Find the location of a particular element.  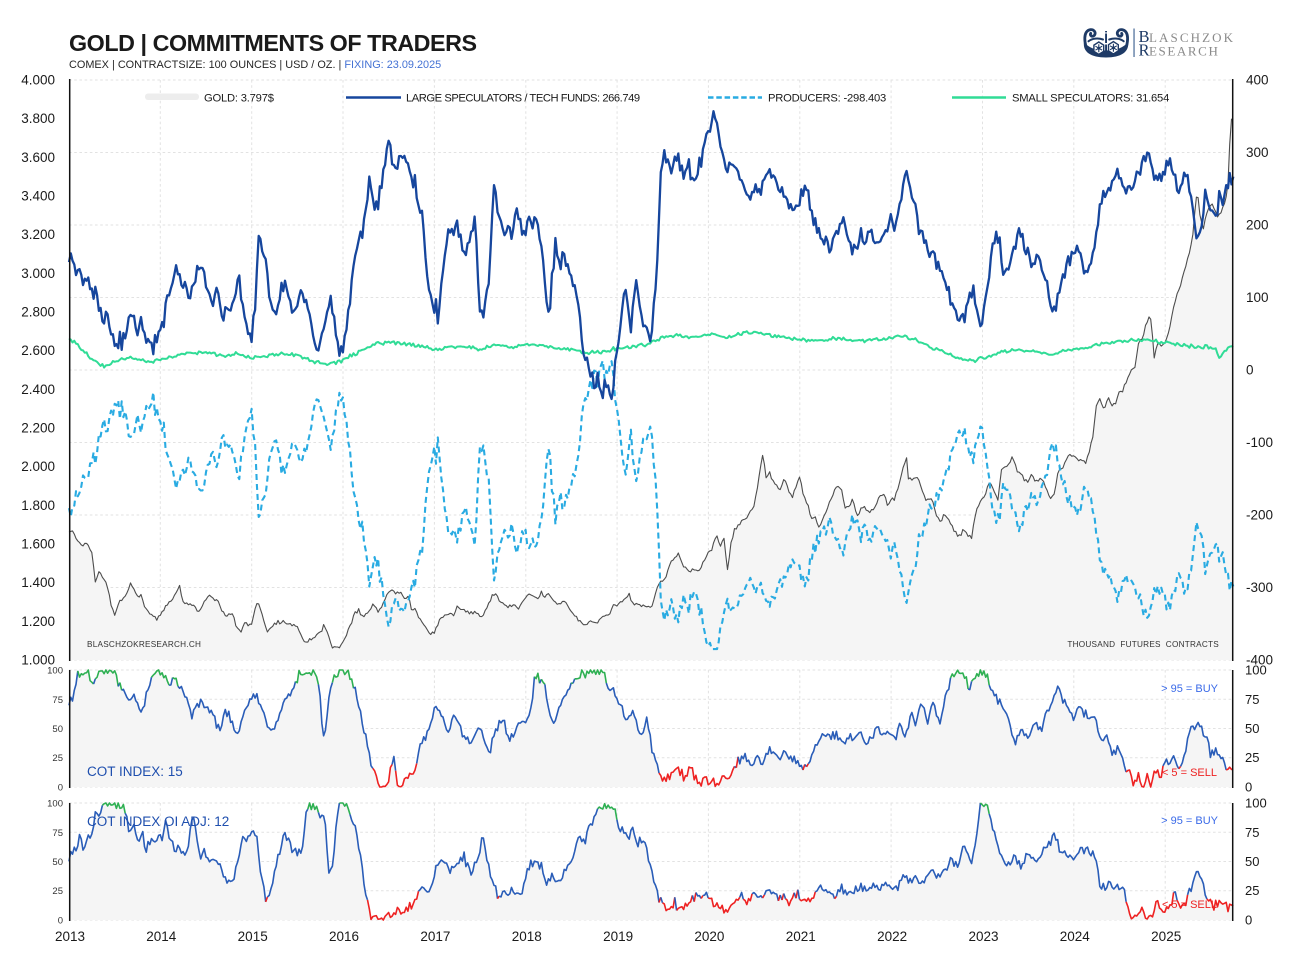

svg-text: B is located at coordinates (1144, 36).